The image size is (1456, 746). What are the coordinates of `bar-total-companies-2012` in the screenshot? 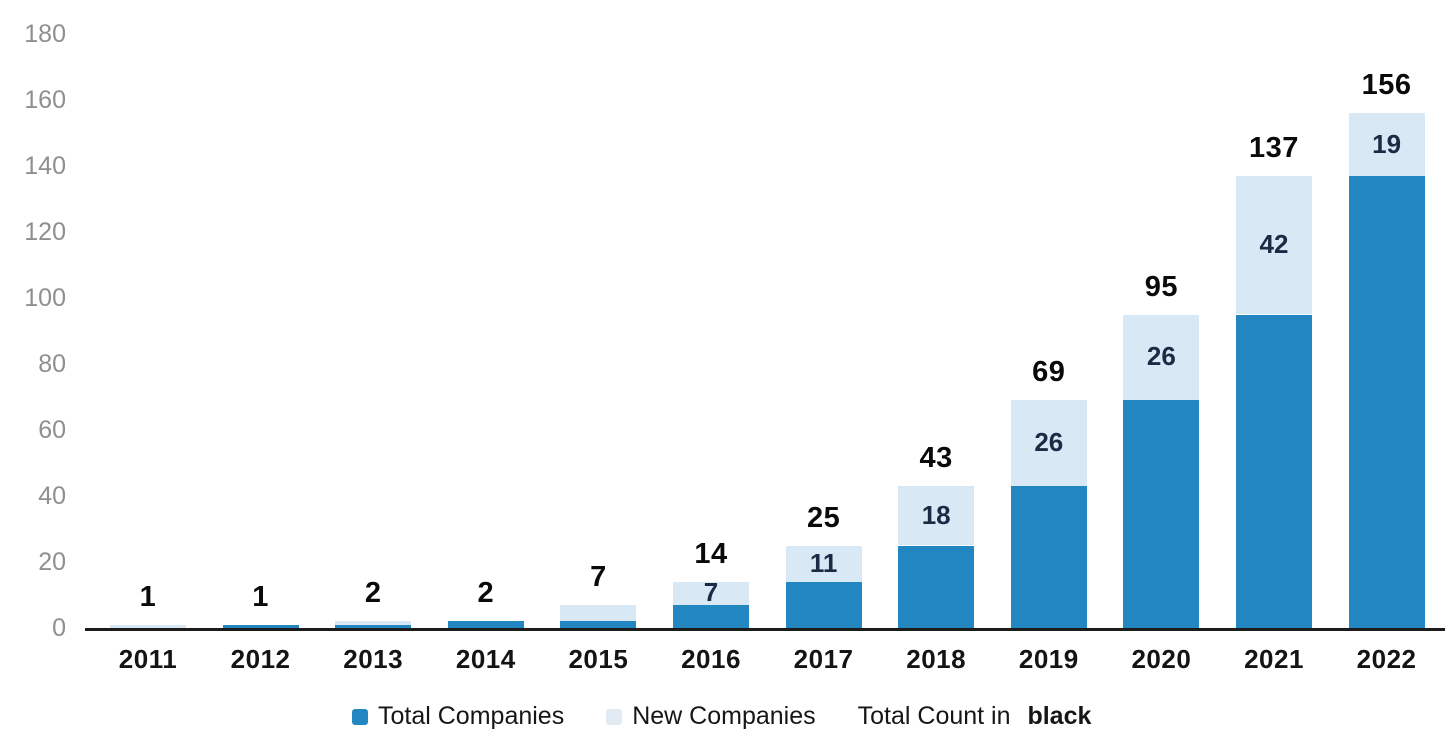 It's located at (260, 626).